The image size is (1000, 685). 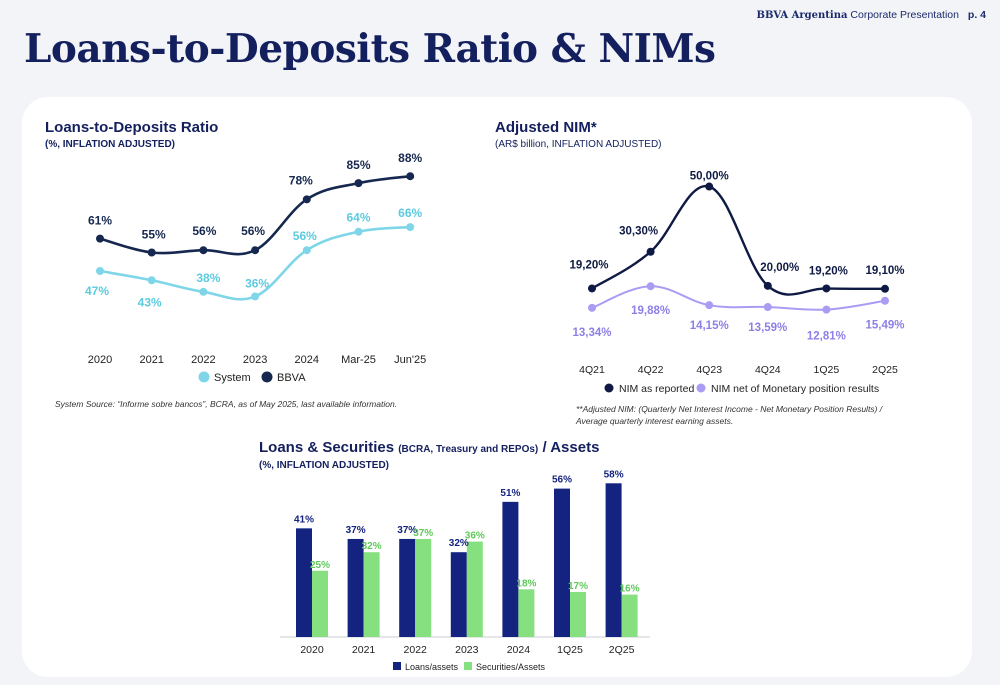 What do you see at coordinates (410, 213) in the screenshot?
I see `ltd-label-system: 66%` at bounding box center [410, 213].